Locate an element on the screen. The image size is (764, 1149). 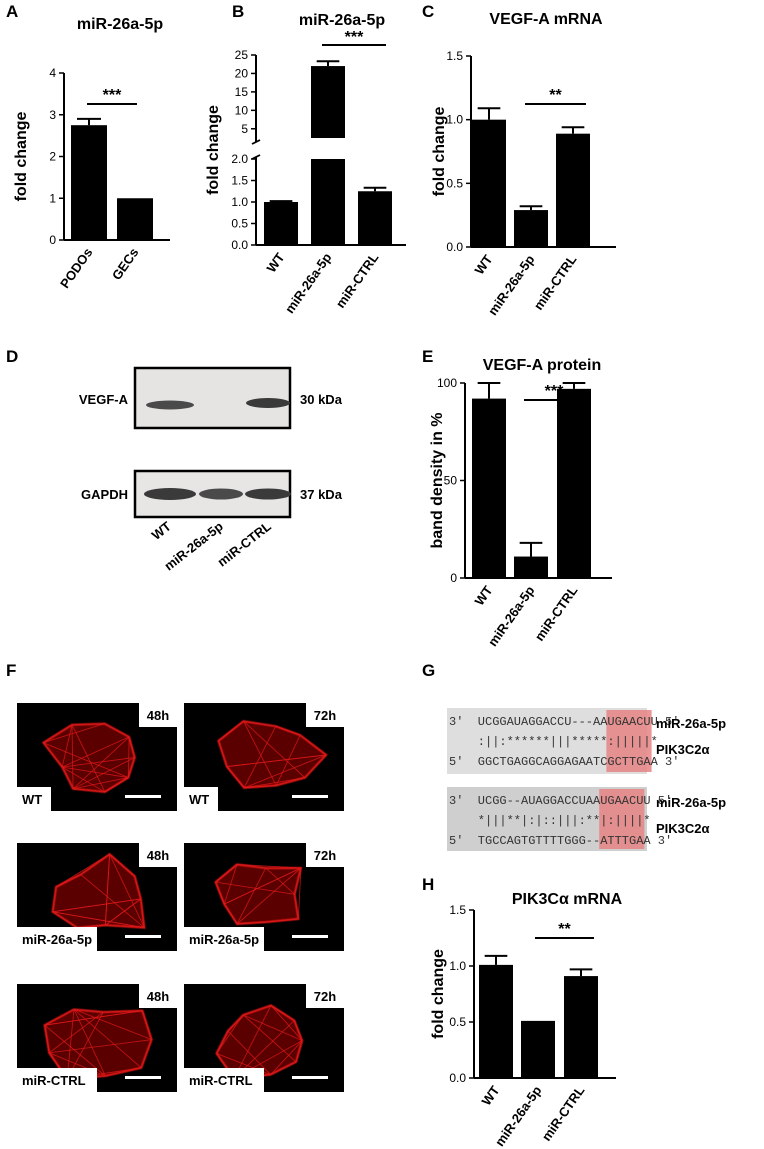
target-label: PIK3C2α is located at coordinates (683, 828).